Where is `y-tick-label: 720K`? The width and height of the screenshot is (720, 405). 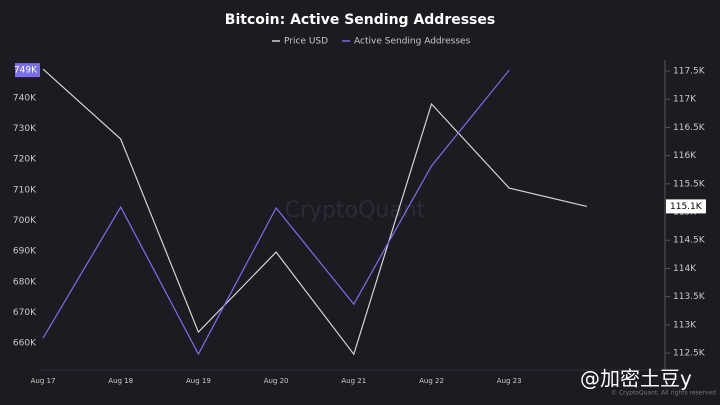 y-tick-label: 720K is located at coordinates (25, 160).